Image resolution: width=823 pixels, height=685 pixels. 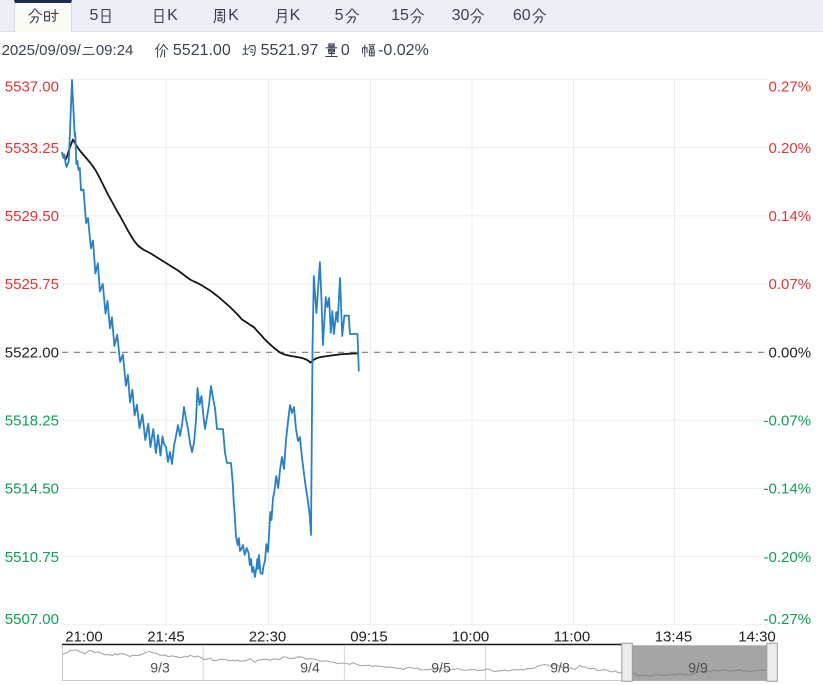 I want to click on svg-text: -0.14%, so click(x=788, y=489).